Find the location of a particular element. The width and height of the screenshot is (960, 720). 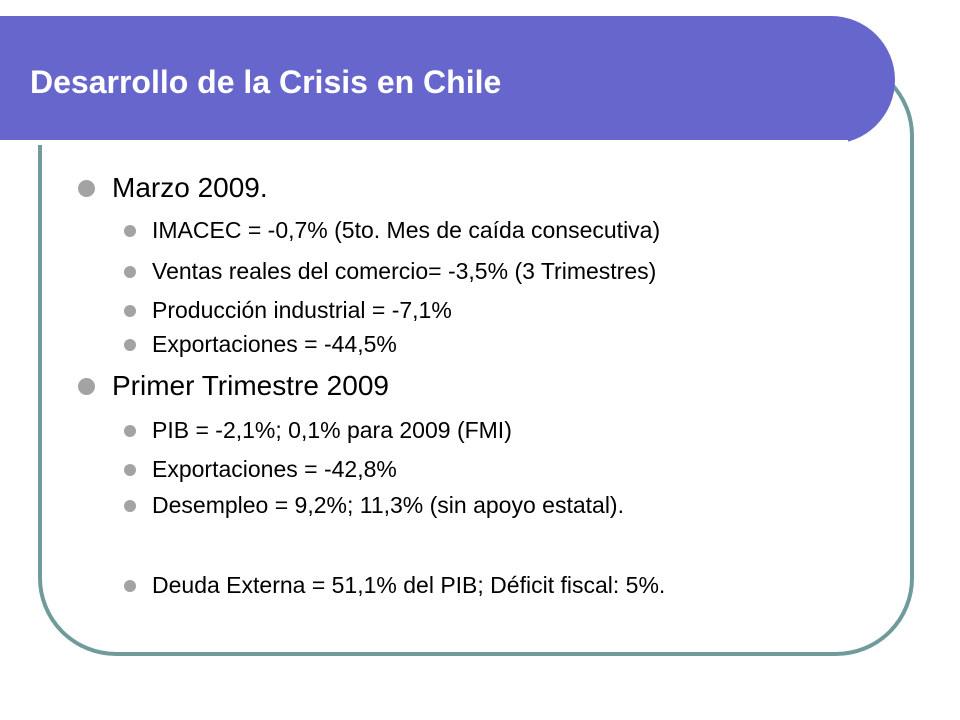

section-heading-primer-trimestre: Primer Trimestre 2009 is located at coordinates (233, 386).